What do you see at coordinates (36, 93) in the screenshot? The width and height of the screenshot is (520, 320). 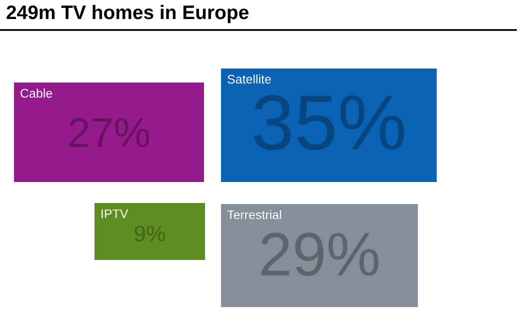 I see `category-label: Cable` at bounding box center [36, 93].